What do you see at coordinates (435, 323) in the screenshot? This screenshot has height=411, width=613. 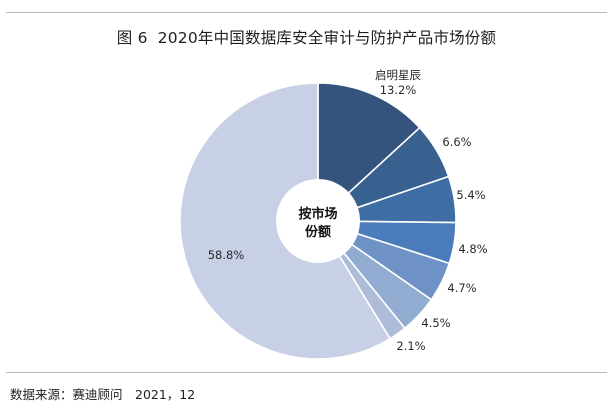 I see `slice-value-label: 4.5%` at bounding box center [435, 323].